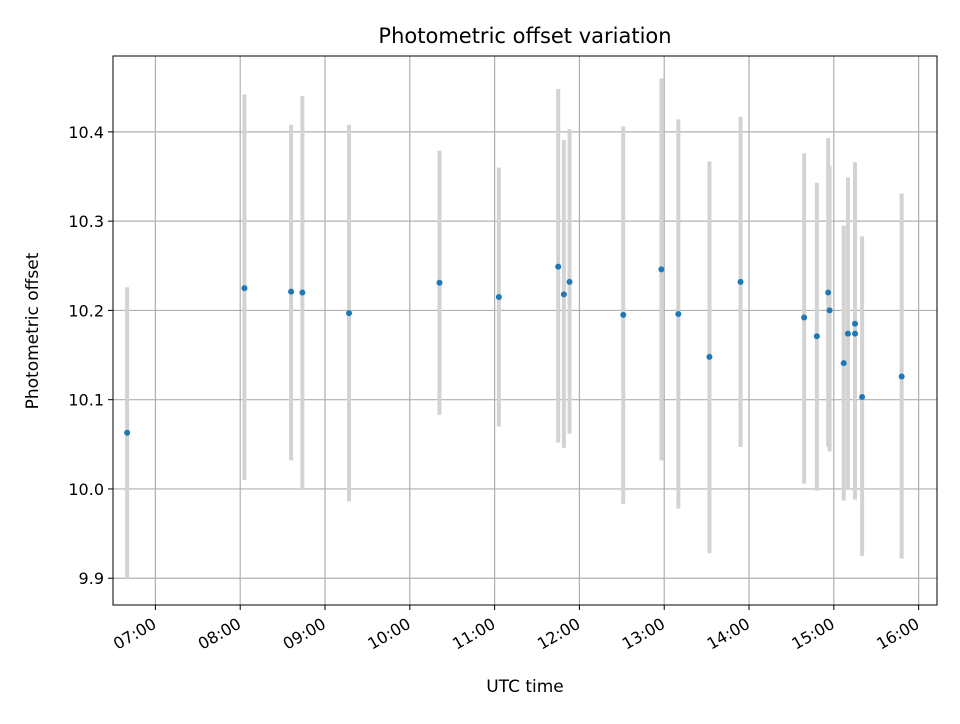 The width and height of the screenshot is (960, 724). I want to click on y-tick-label: 9.9, so click(91, 578).